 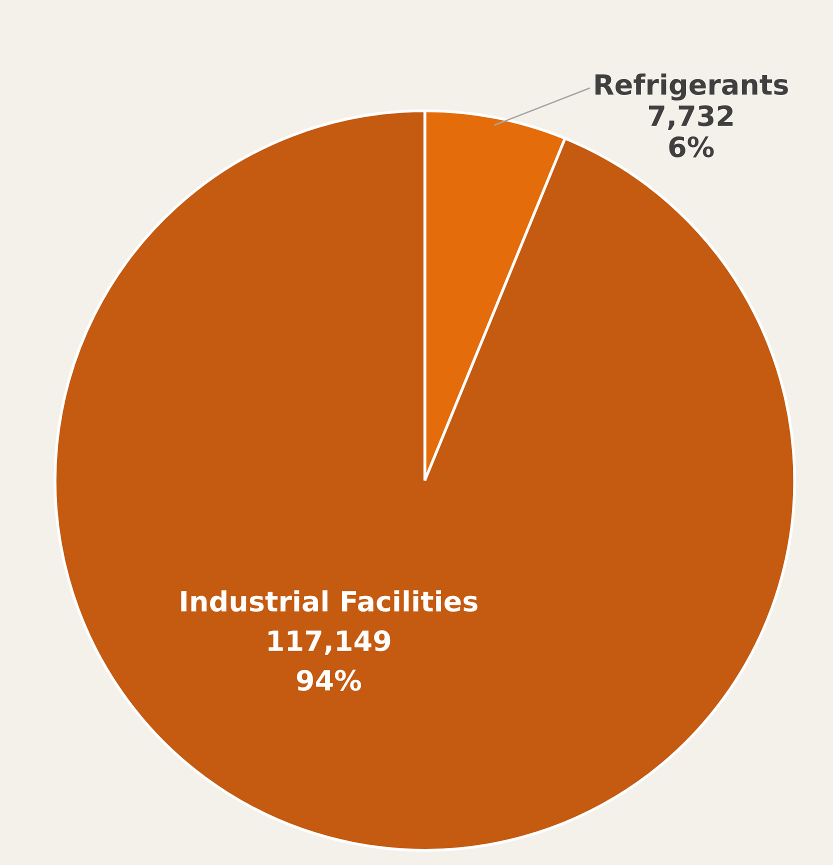 I want to click on slice-label: Refrigerants, so click(x=691, y=87).